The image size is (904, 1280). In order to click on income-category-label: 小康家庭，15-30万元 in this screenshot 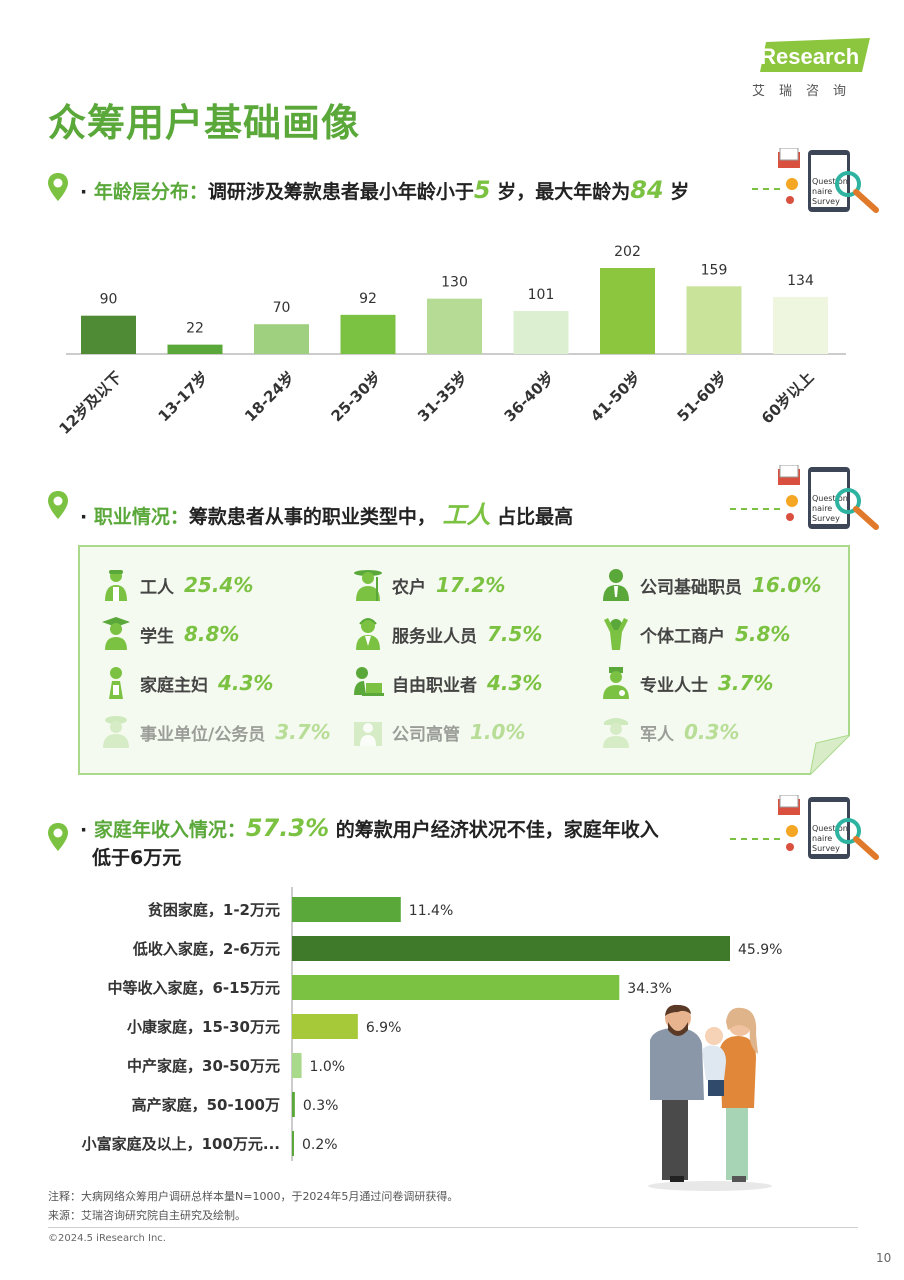, I will do `click(203, 1027)`.